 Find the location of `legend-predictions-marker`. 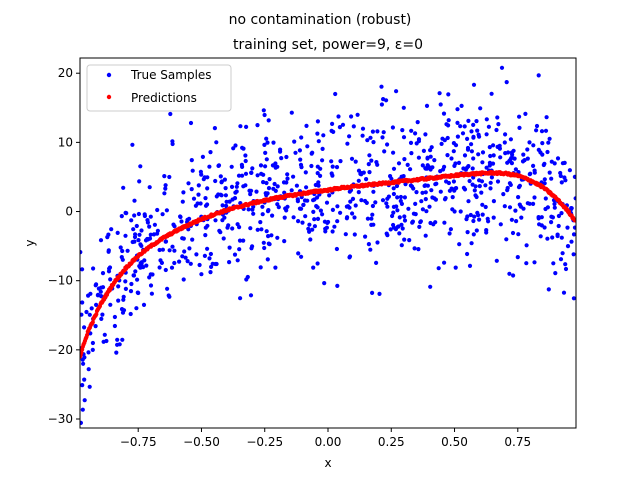

legend-predictions-marker is located at coordinates (109, 97).